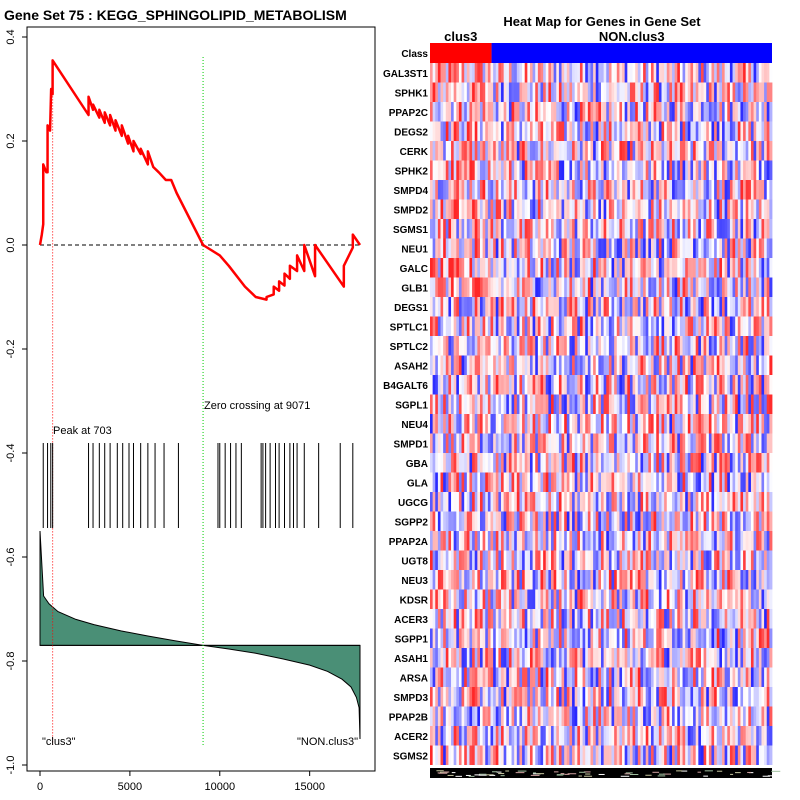 The image size is (800, 800). Describe the element at coordinates (502, 776) in the screenshot. I see `footer-strip-mark` at that location.